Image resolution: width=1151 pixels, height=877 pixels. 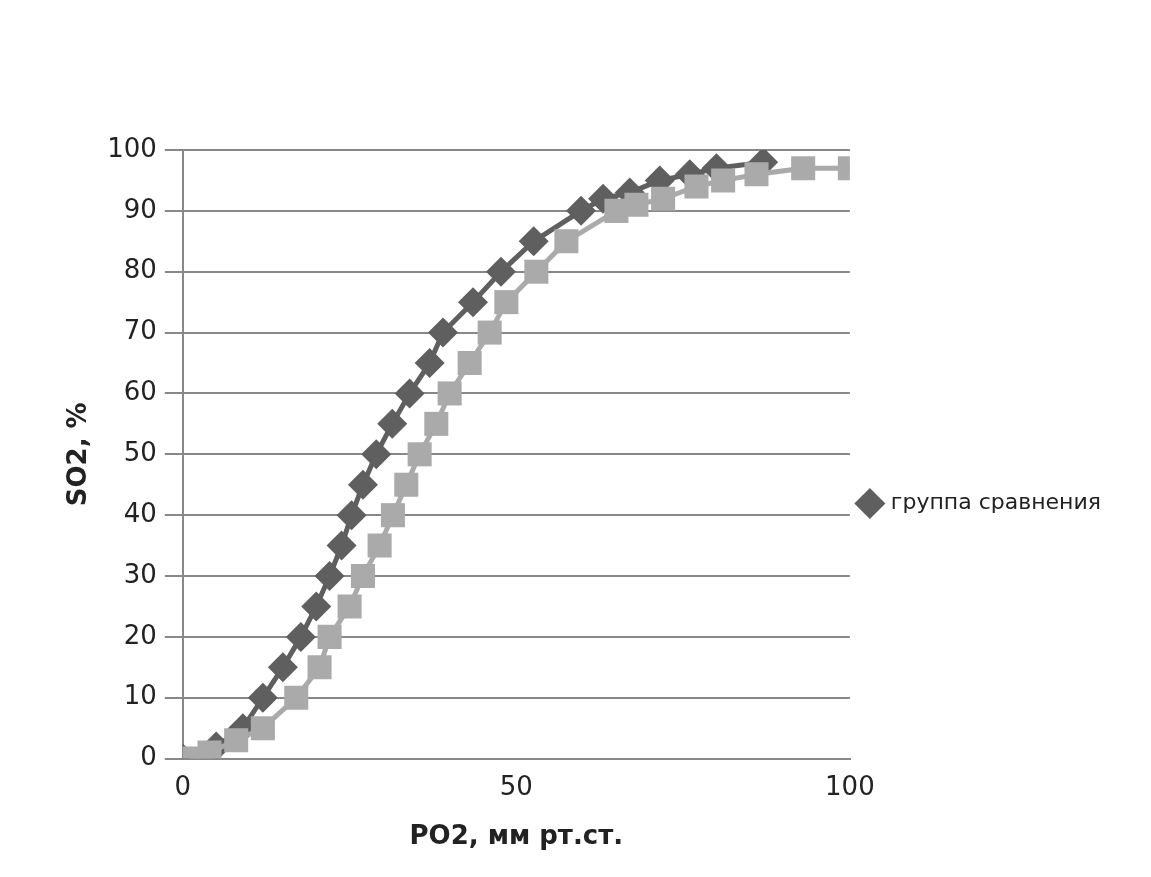 I want to click on y-tick-label: 10, so click(x=140, y=695).